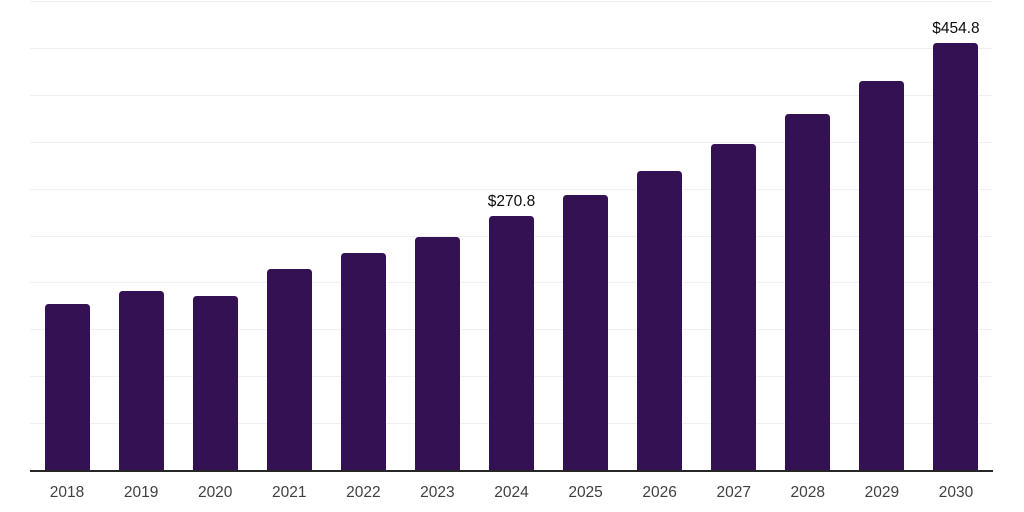  Describe the element at coordinates (511, 201) in the screenshot. I see `bar-value-label-2024: $270.8` at that location.